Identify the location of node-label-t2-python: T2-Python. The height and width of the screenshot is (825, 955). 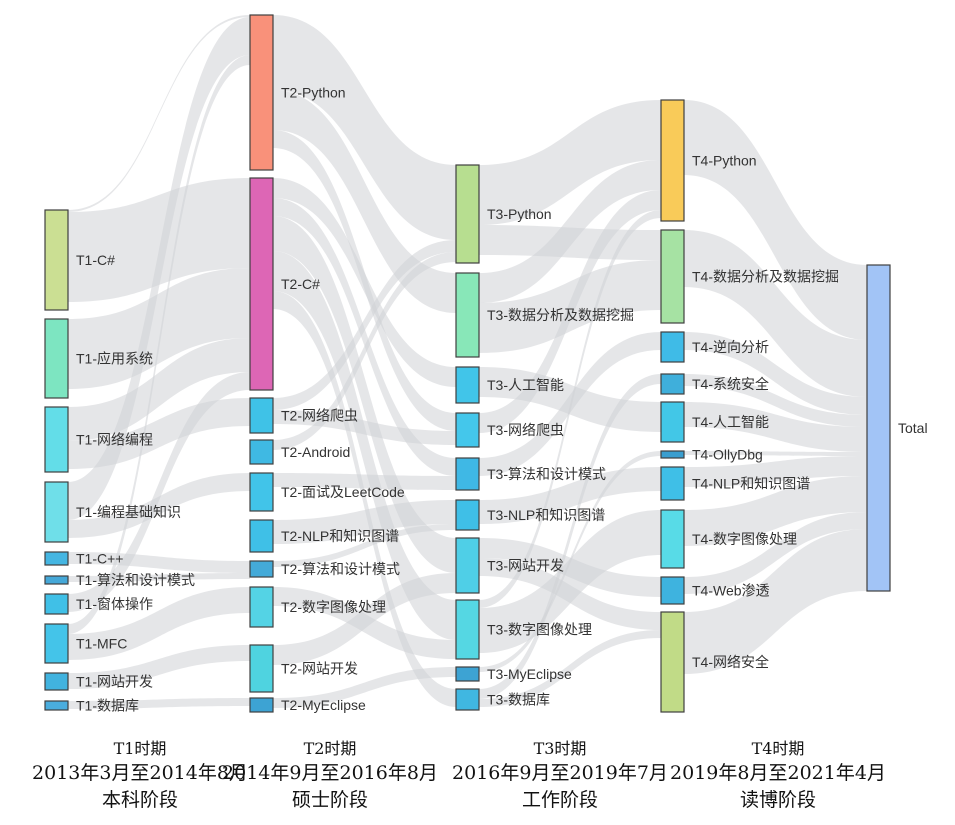
(313, 93).